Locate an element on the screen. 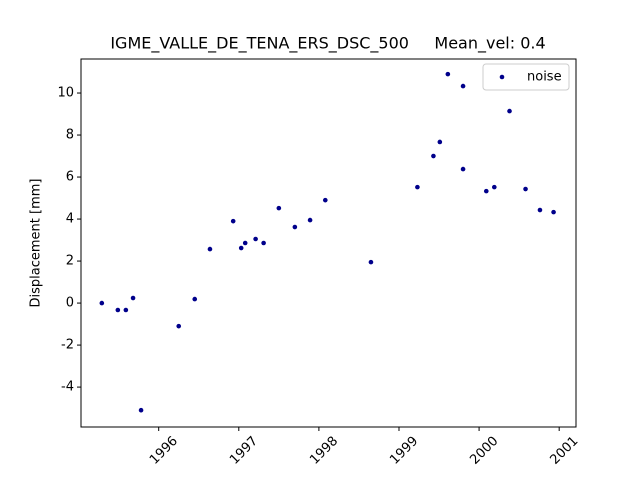 The height and width of the screenshot is (480, 640). legend-label: noise is located at coordinates (544, 77).